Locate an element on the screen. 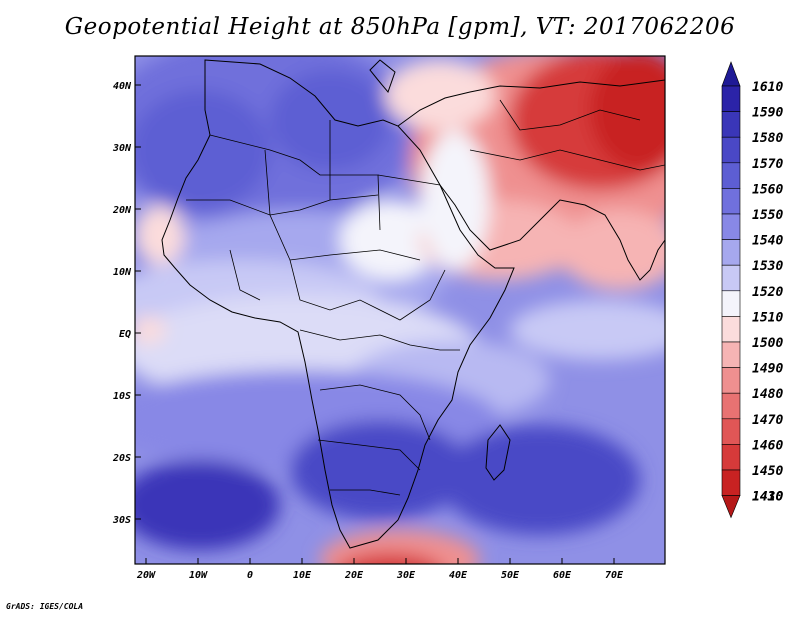 The width and height of the screenshot is (800, 618). eurasia-coastline-north is located at coordinates (531, 103).